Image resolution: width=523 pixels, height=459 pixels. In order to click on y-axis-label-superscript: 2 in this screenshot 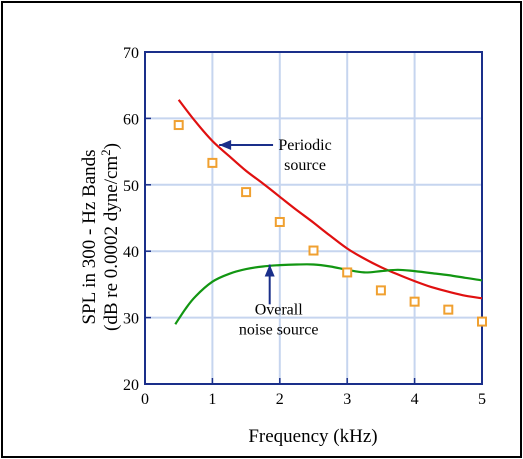, I will do `click(105, 152)`.